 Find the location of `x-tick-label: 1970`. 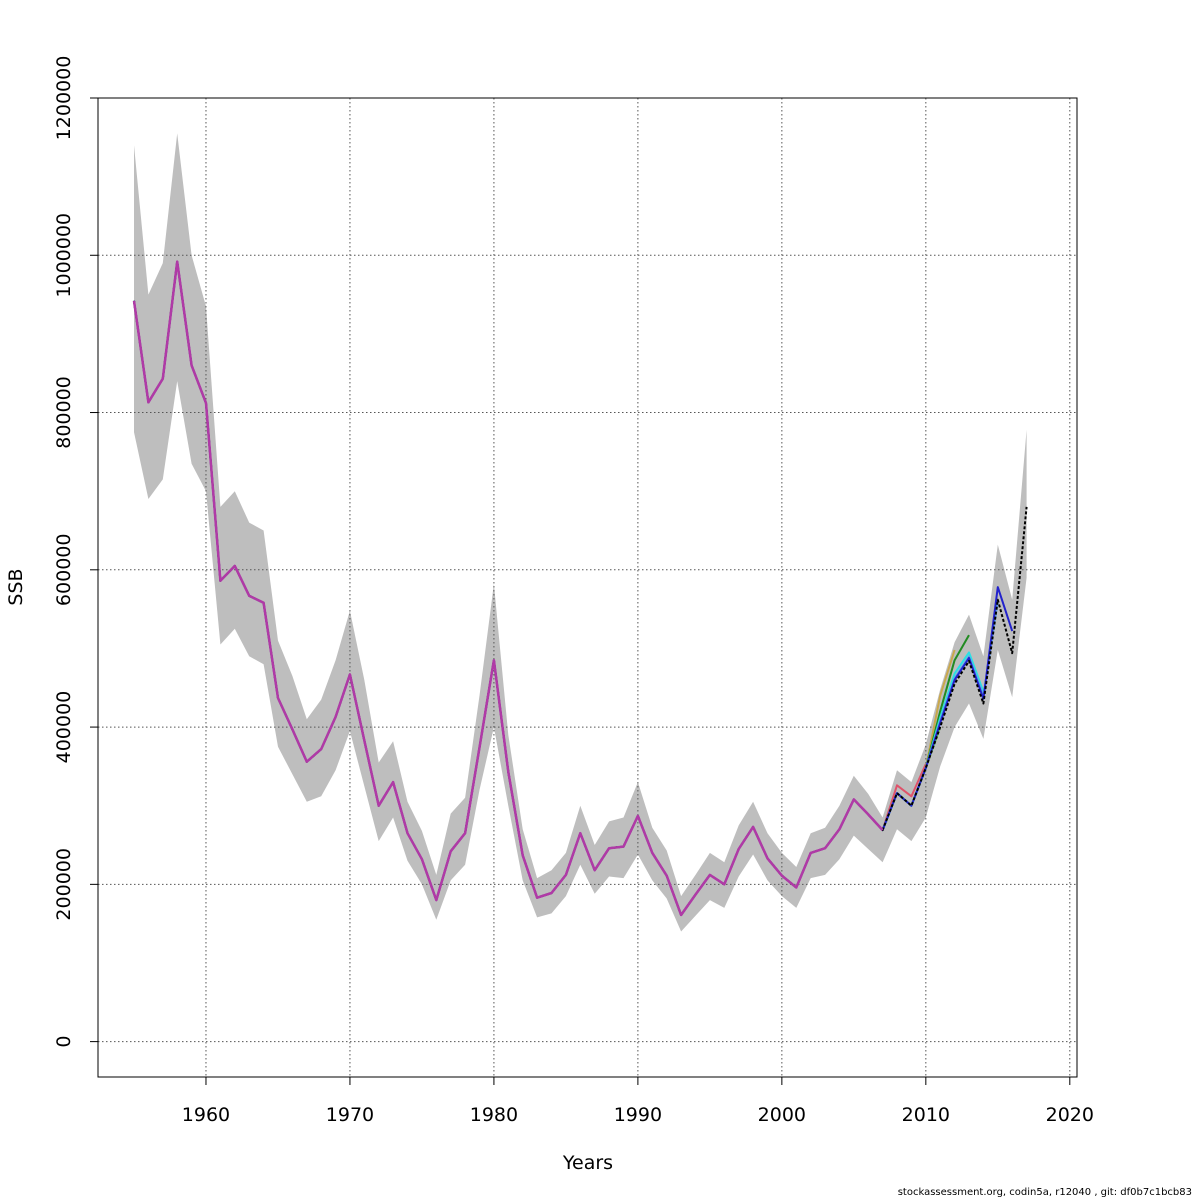

x-tick-label: 1970 is located at coordinates (350, 1115).